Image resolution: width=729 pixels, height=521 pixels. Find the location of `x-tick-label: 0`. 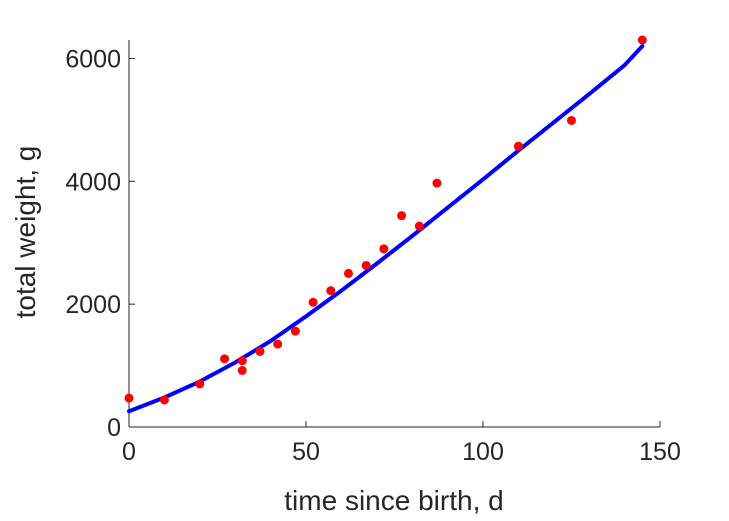

x-tick-label: 0 is located at coordinates (129, 452).